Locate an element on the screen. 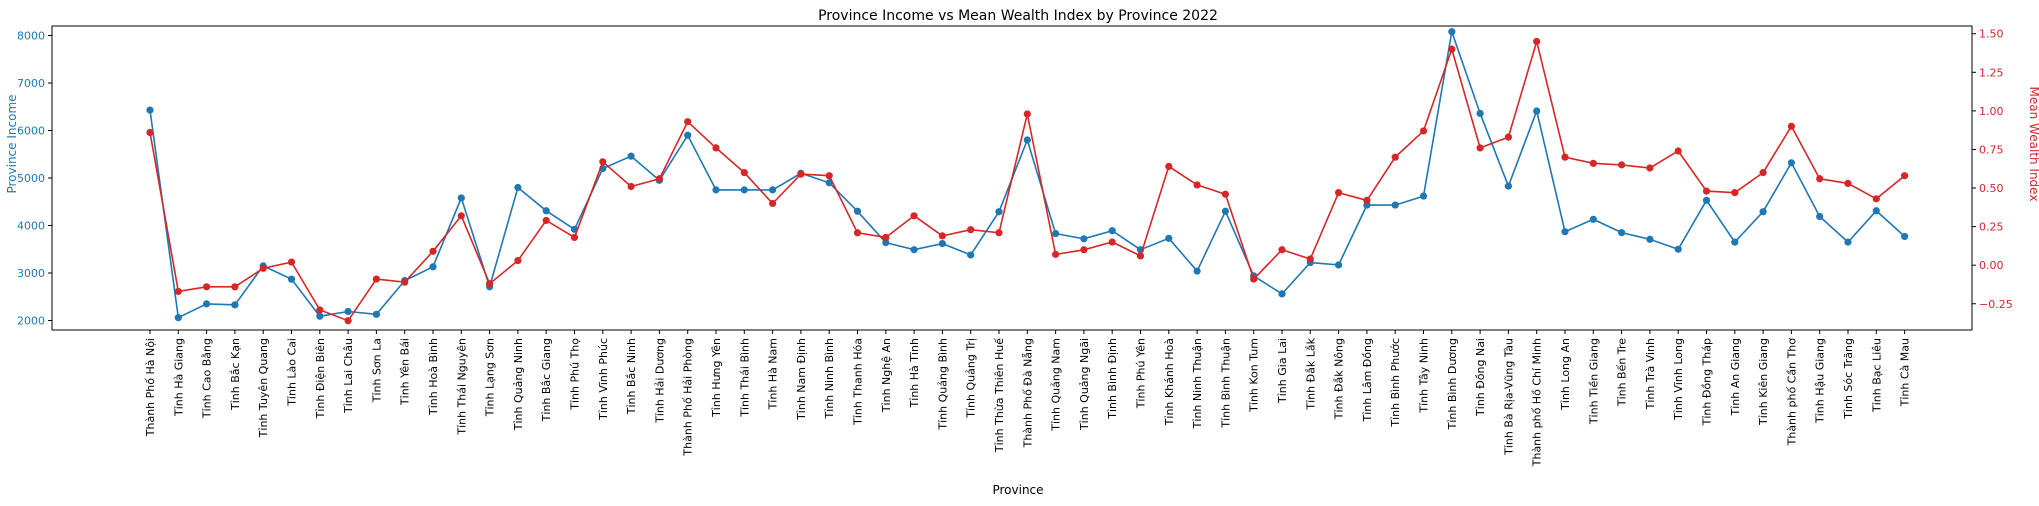 The height and width of the screenshot is (506, 2039). x-tick-label: Tỉnh Hà Nam is located at coordinates (773, 374).